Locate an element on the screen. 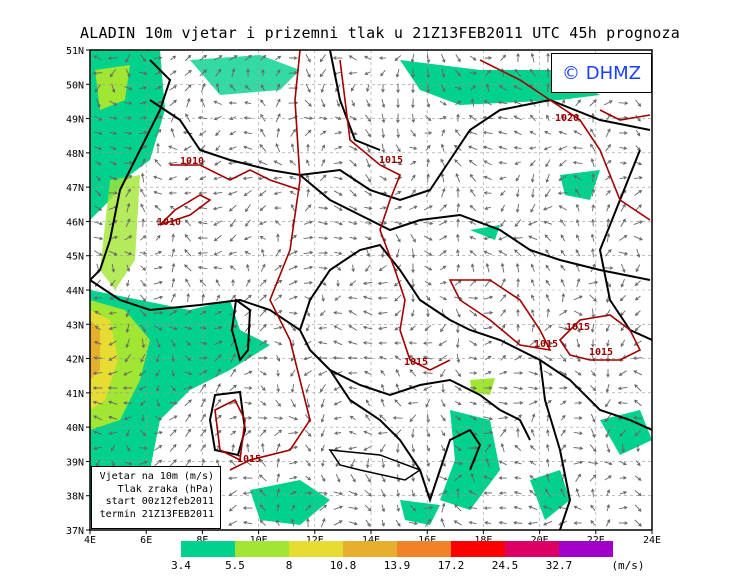  lon-label: 18E is located at coordinates (483, 540).